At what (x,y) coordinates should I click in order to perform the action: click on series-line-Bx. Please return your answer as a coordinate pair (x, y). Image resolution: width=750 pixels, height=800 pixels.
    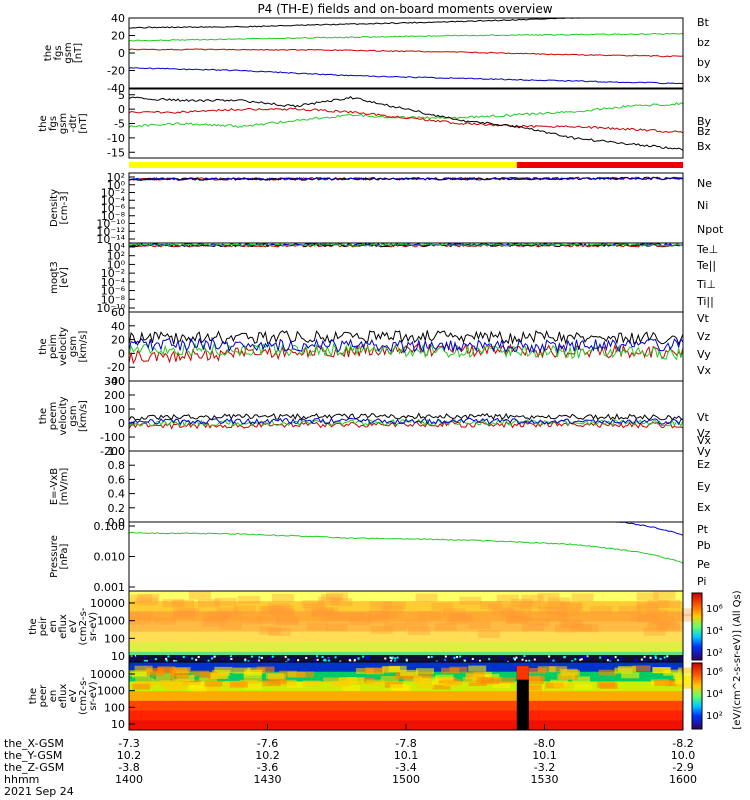
    Looking at the image, I should click on (406, 123).